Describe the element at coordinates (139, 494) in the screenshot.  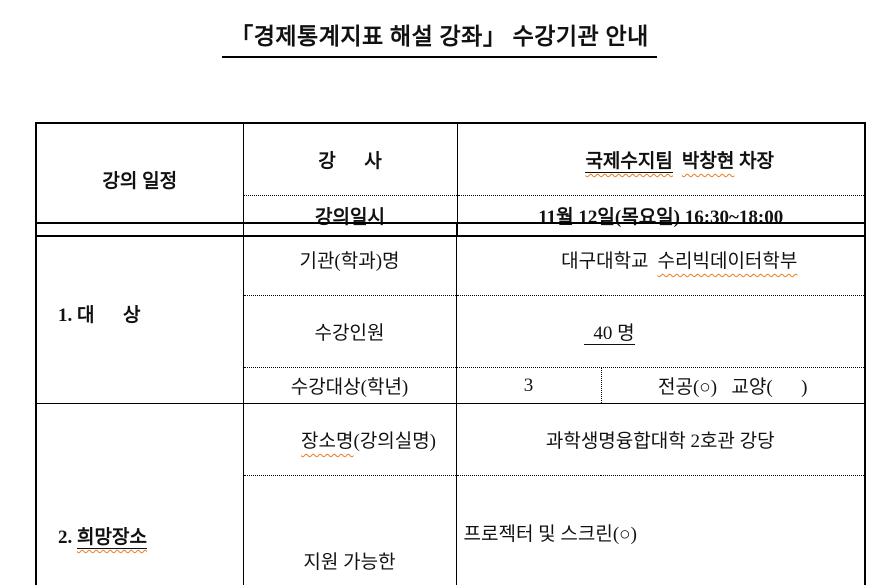
I see `section2-label: 2. 희망장소 (수강기관 내)` at that location.